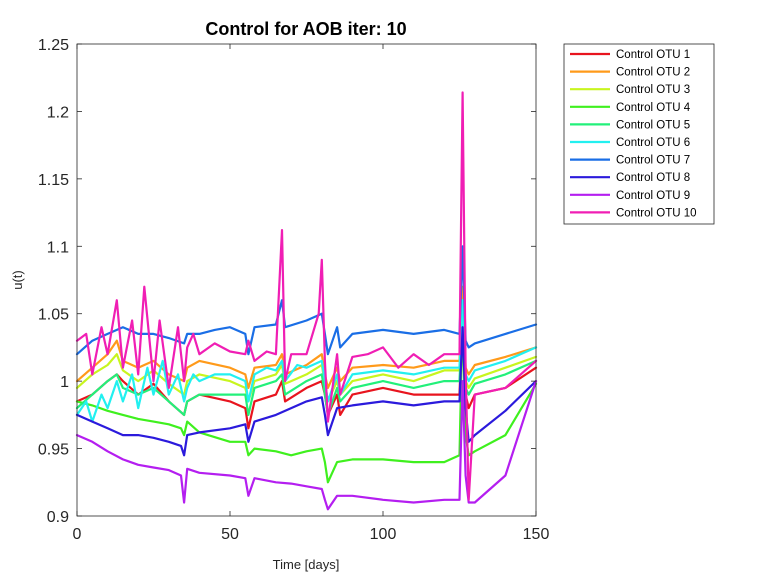 The width and height of the screenshot is (768, 576). What do you see at coordinates (64, 382) in the screenshot?
I see `y-tick-label: 1` at bounding box center [64, 382].